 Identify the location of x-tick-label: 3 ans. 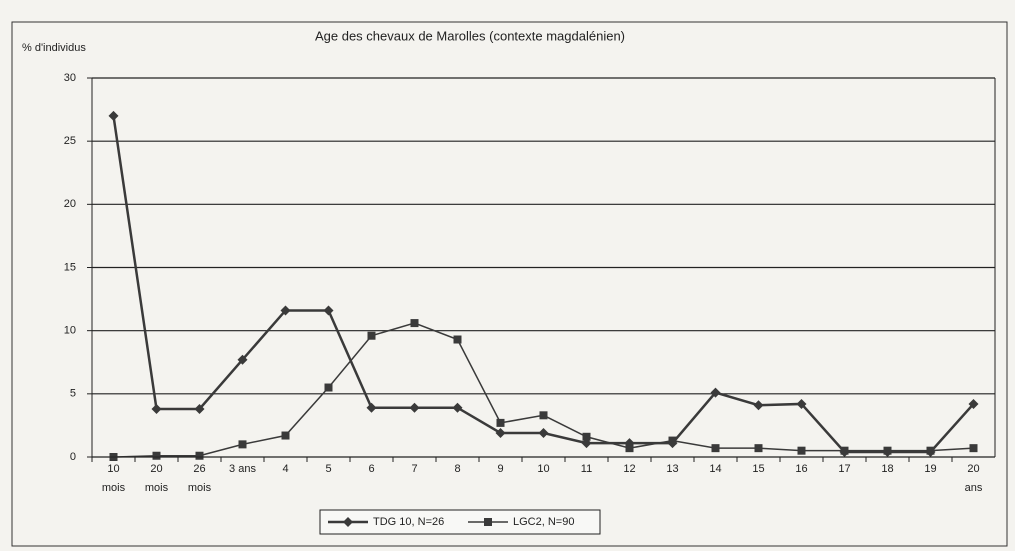
(242, 469).